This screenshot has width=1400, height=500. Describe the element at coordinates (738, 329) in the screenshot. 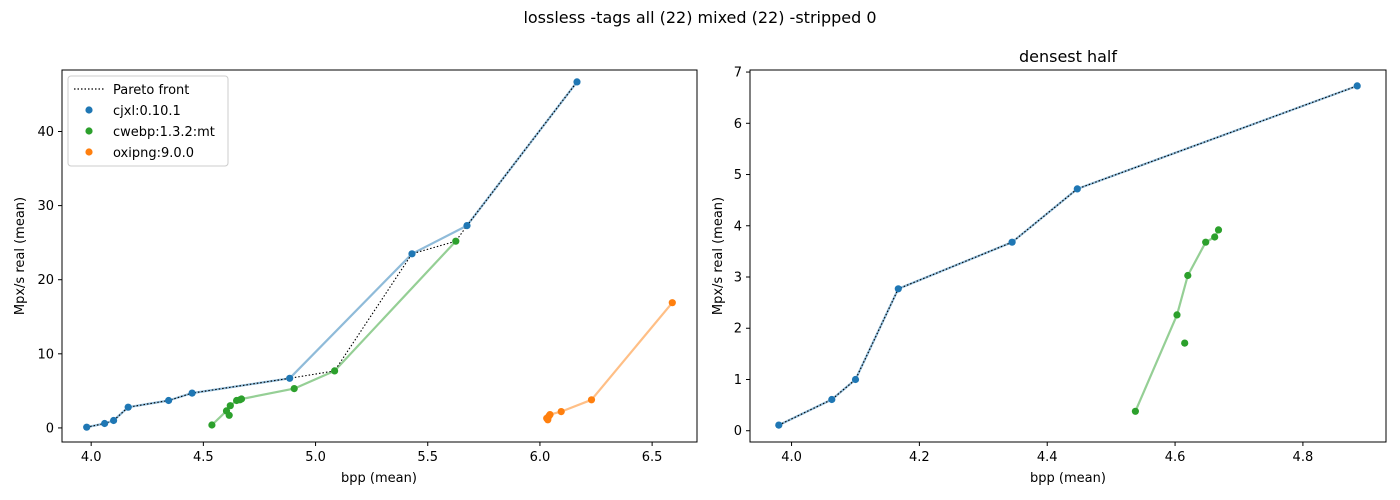

I see `y-tick-label-right: 2` at that location.